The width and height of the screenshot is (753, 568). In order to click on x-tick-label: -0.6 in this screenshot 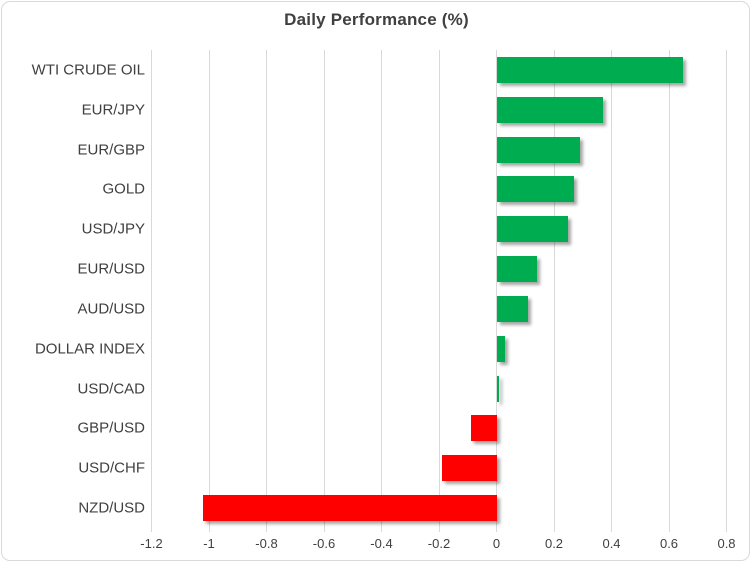, I will do `click(324, 543)`.